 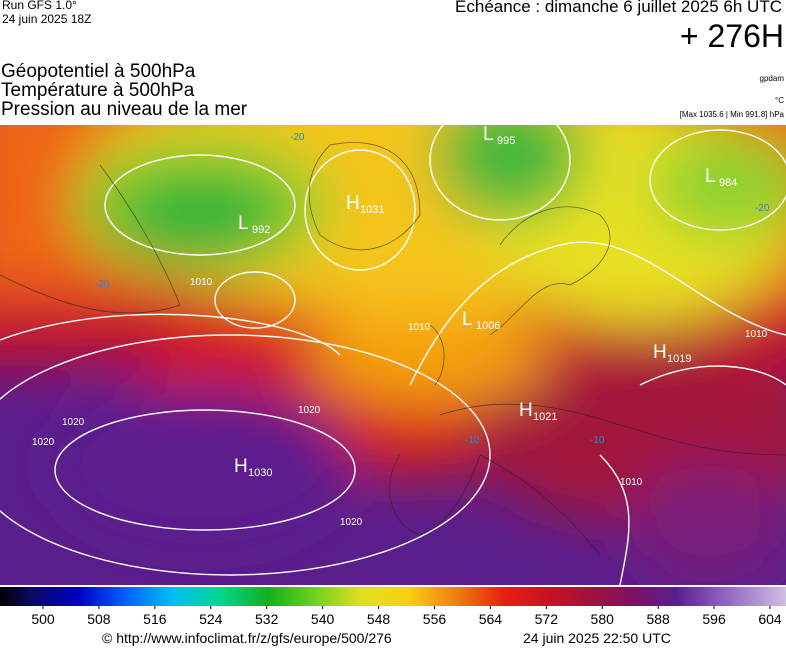 I want to click on colorbar-tick-label: 596, so click(x=714, y=619).